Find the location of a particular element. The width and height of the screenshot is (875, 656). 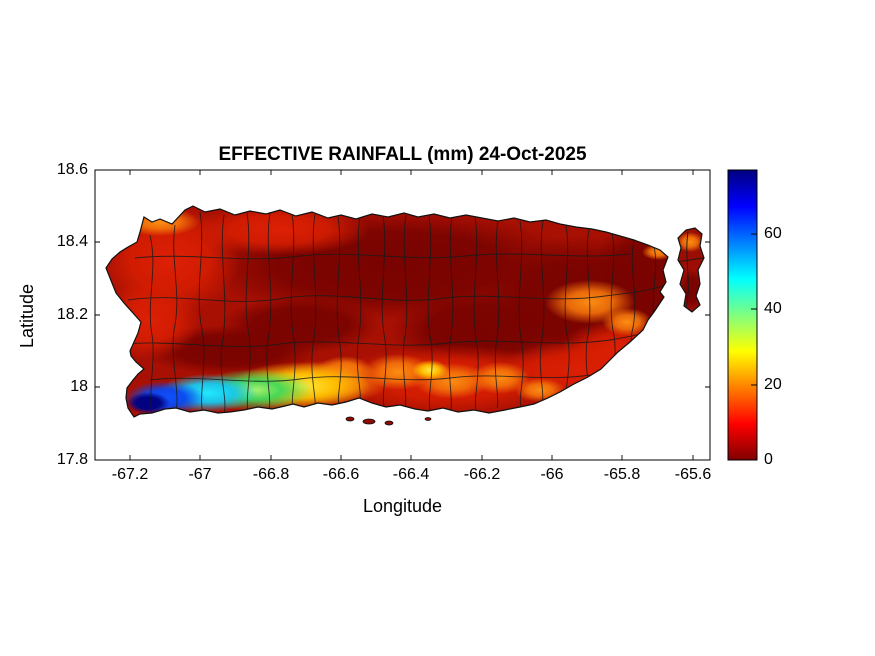

x-tick-label: -66.8 is located at coordinates (271, 474).